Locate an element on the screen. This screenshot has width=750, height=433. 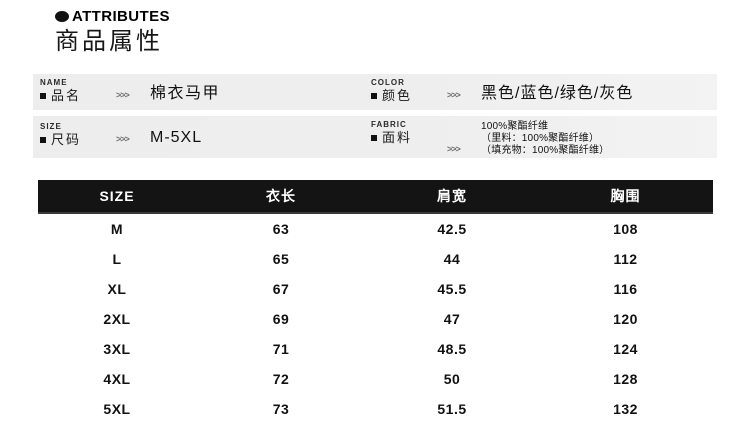
attribute-fabric-label-cn: 面料 is located at coordinates (397, 137).